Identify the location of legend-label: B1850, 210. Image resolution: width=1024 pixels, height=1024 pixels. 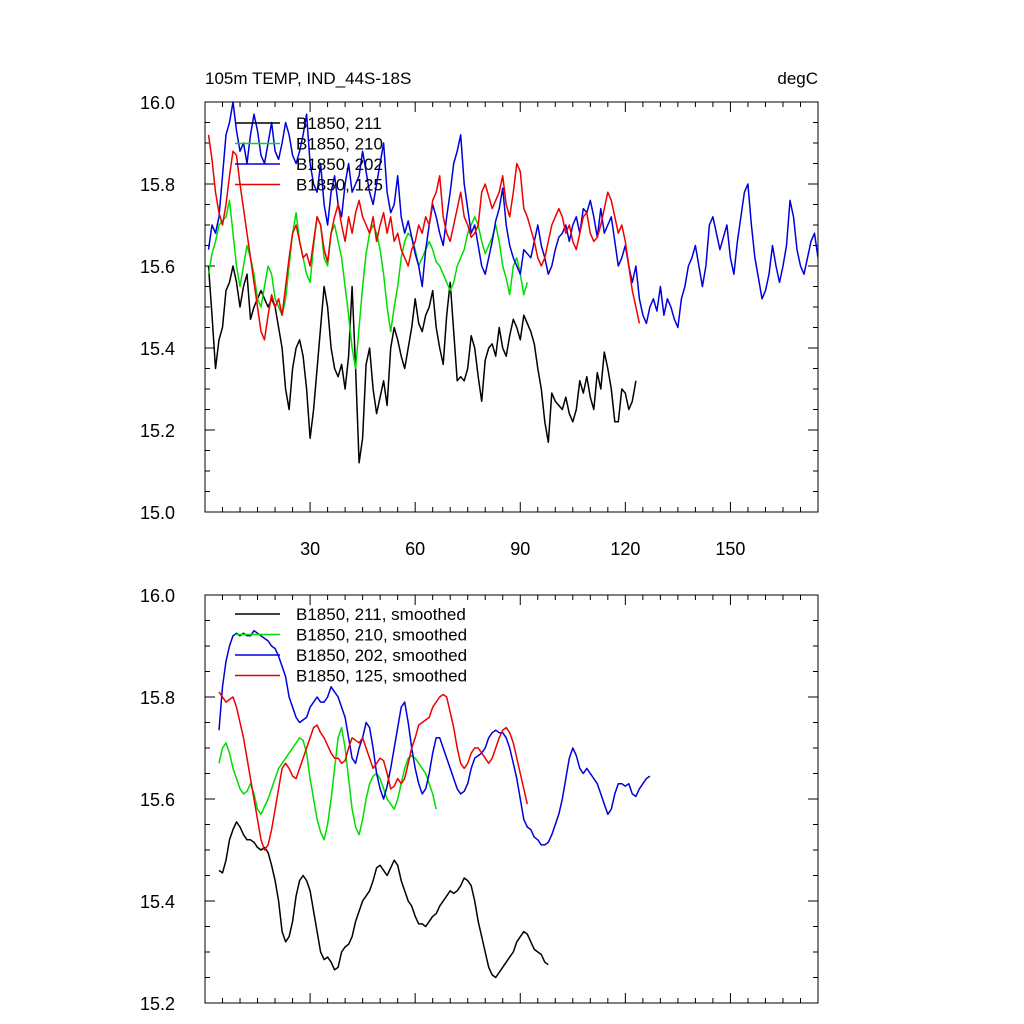
(339, 144).